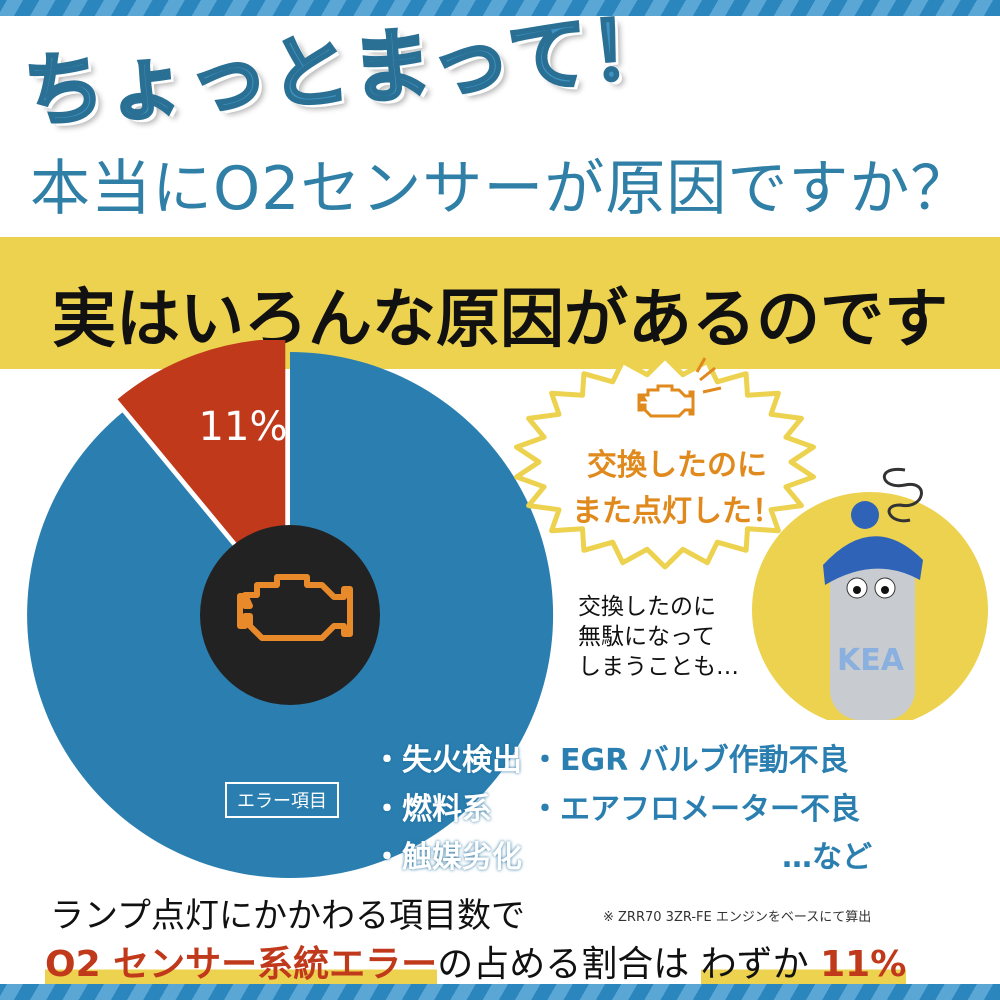  What do you see at coordinates (871, 660) in the screenshot?
I see `svg-text: KEA` at bounding box center [871, 660].